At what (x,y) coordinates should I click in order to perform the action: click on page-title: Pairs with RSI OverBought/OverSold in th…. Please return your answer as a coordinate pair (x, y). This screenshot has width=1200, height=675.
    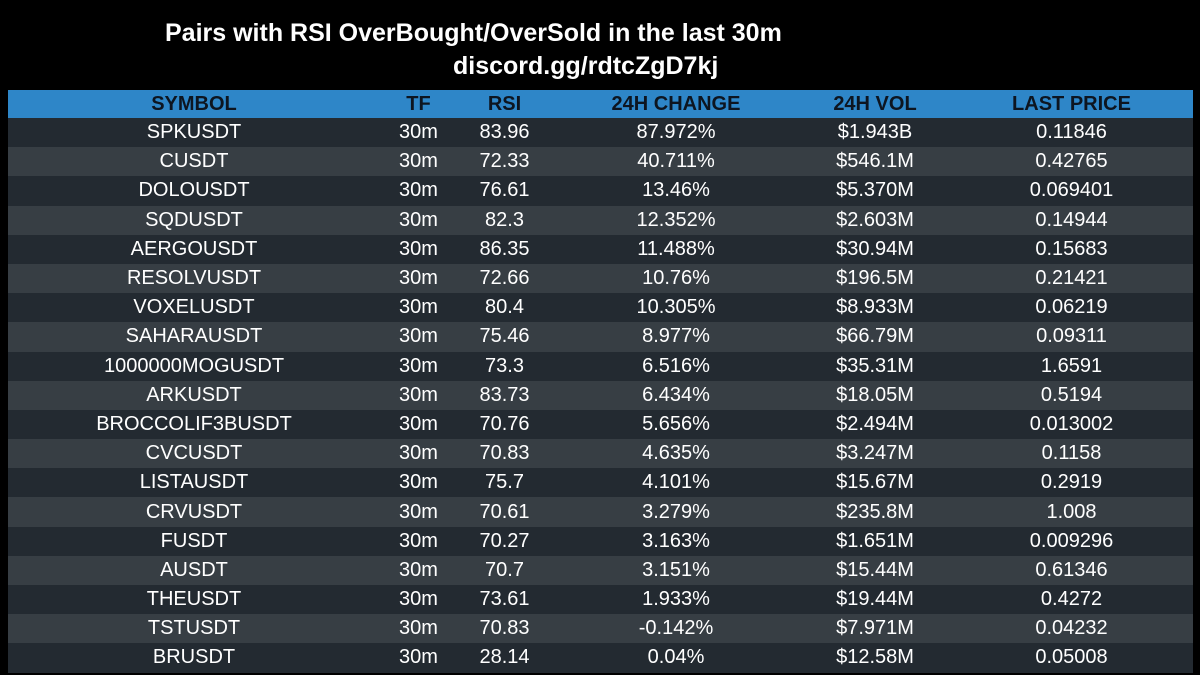
    Looking at the image, I should click on (473, 33).